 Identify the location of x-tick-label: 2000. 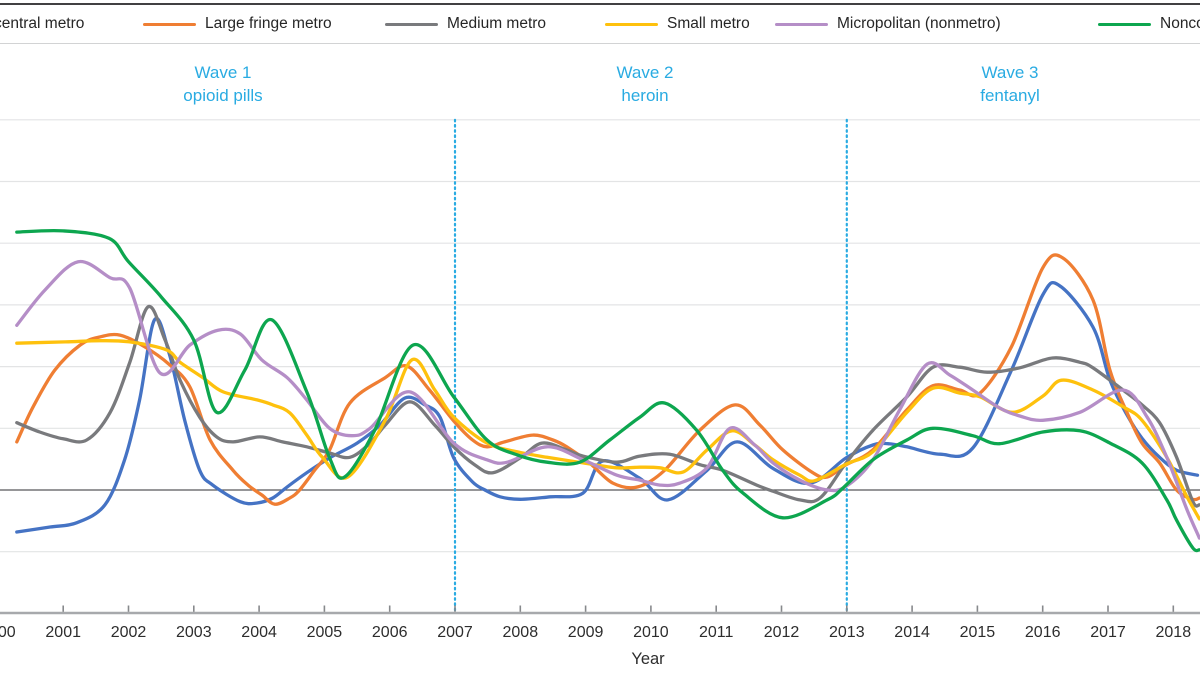
(8, 632).